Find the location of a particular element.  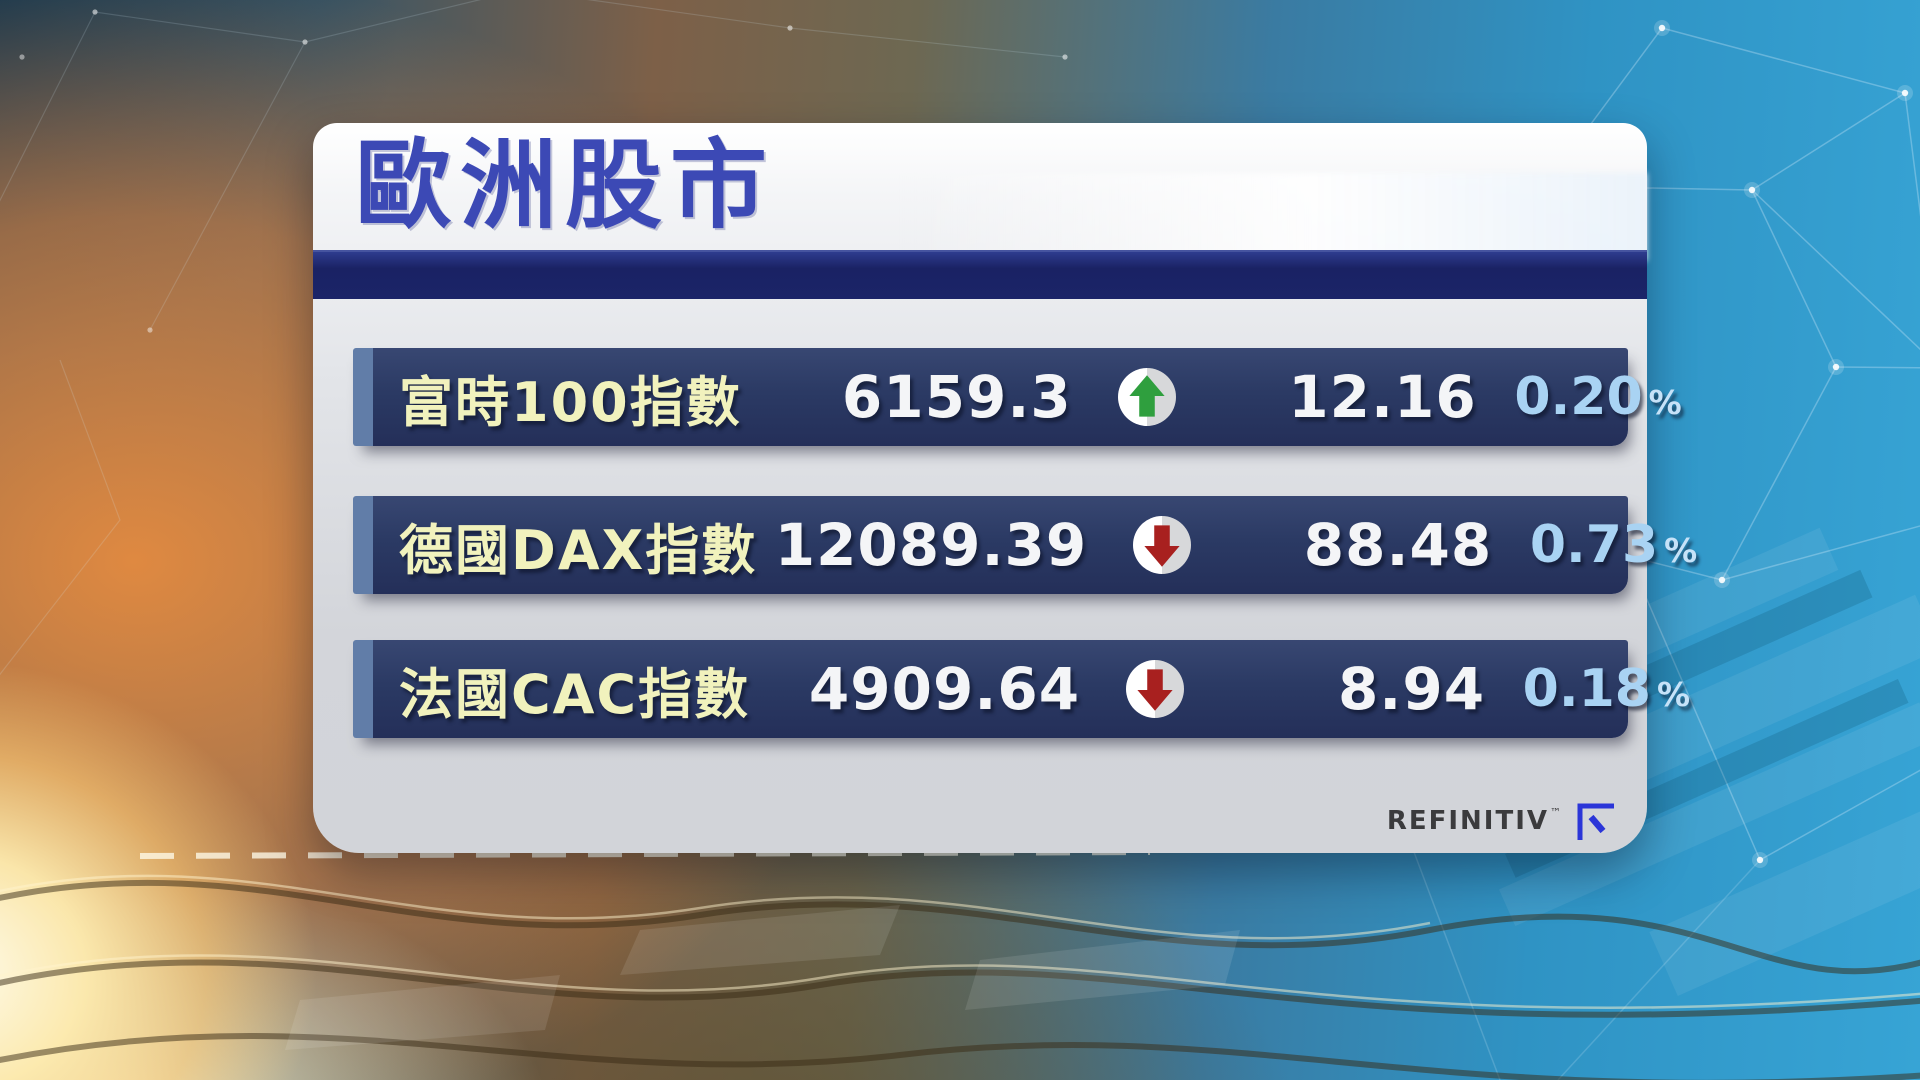

index-last-value: 4909.64 is located at coordinates (944, 689).